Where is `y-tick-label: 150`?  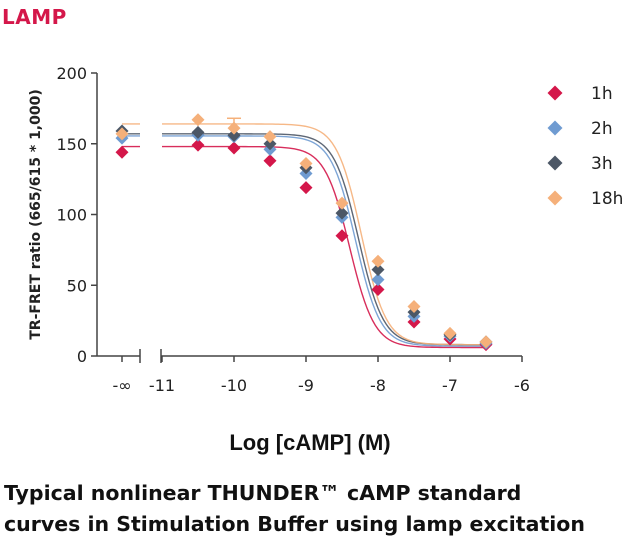
y-tick-label: 150 is located at coordinates (71, 144).